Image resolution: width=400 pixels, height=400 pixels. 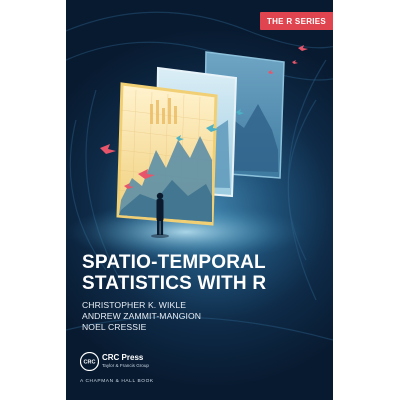 I want to click on book-title: SPATIO-TEMPORAL STATISTICS WITH R, so click(x=202, y=273).